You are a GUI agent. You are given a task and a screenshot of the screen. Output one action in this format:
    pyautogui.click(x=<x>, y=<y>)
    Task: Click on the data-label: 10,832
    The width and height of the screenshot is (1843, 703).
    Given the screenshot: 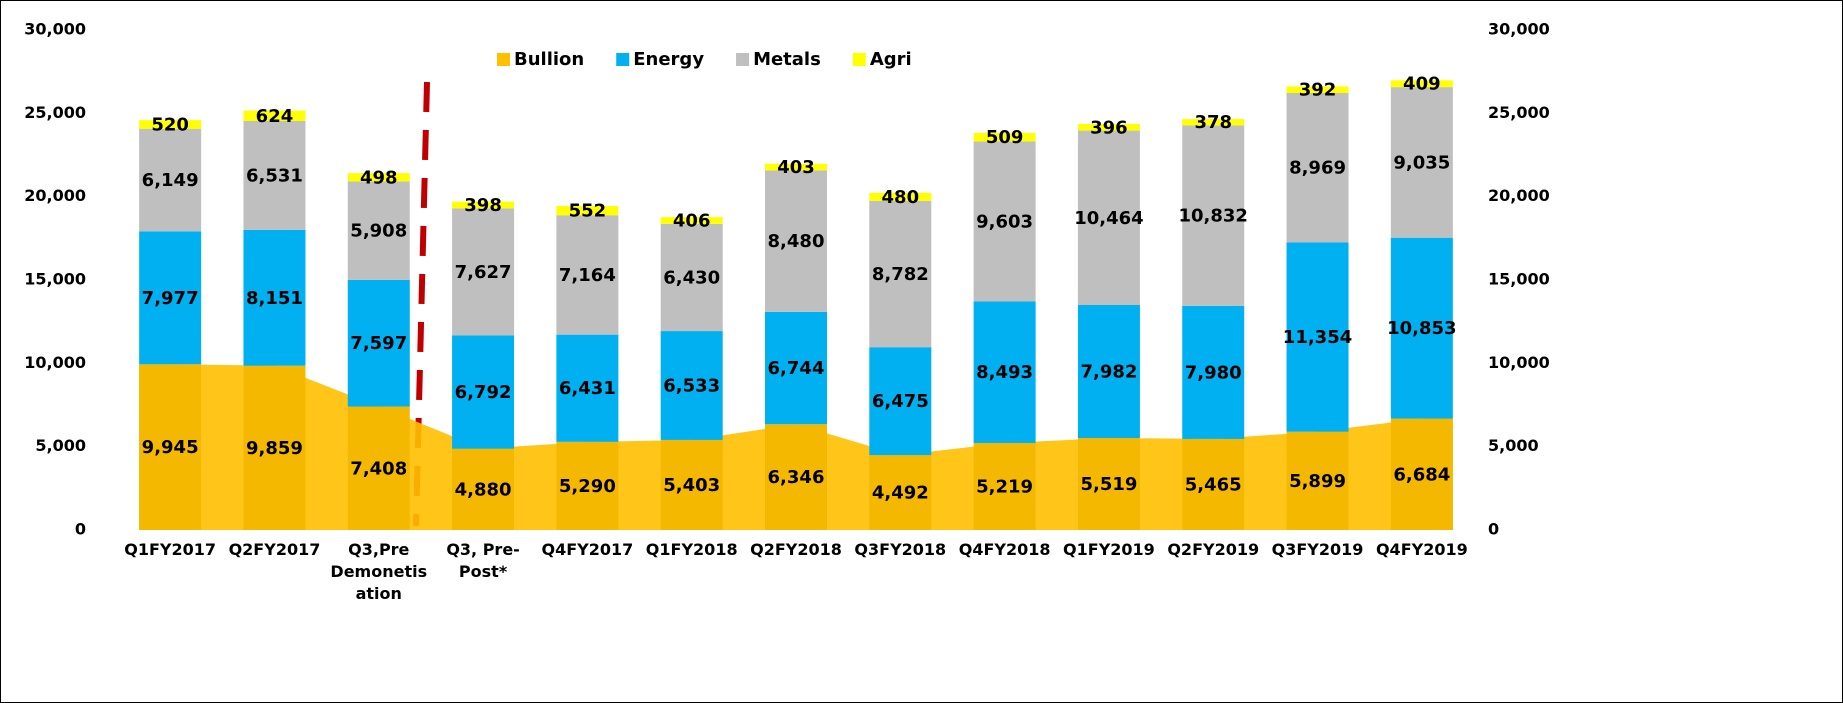 What is the action you would take?
    pyautogui.click(x=1212, y=216)
    